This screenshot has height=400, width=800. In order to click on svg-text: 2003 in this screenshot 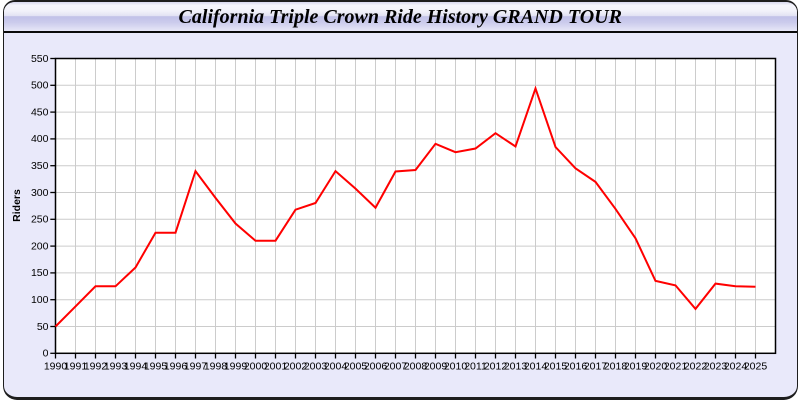, I will do `click(316, 367)`.